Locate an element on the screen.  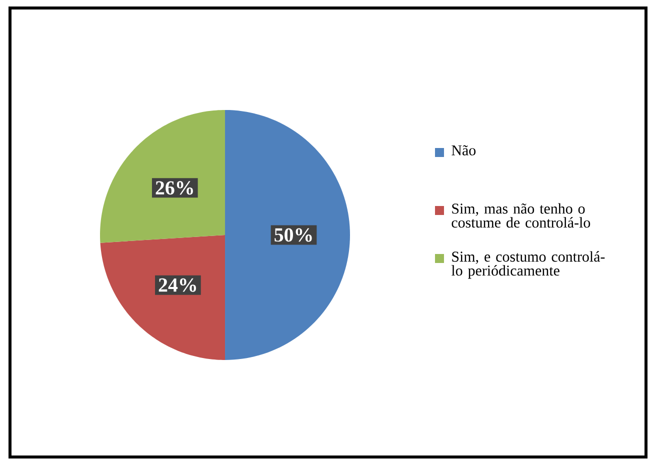
data-label: 50% is located at coordinates (293, 235).